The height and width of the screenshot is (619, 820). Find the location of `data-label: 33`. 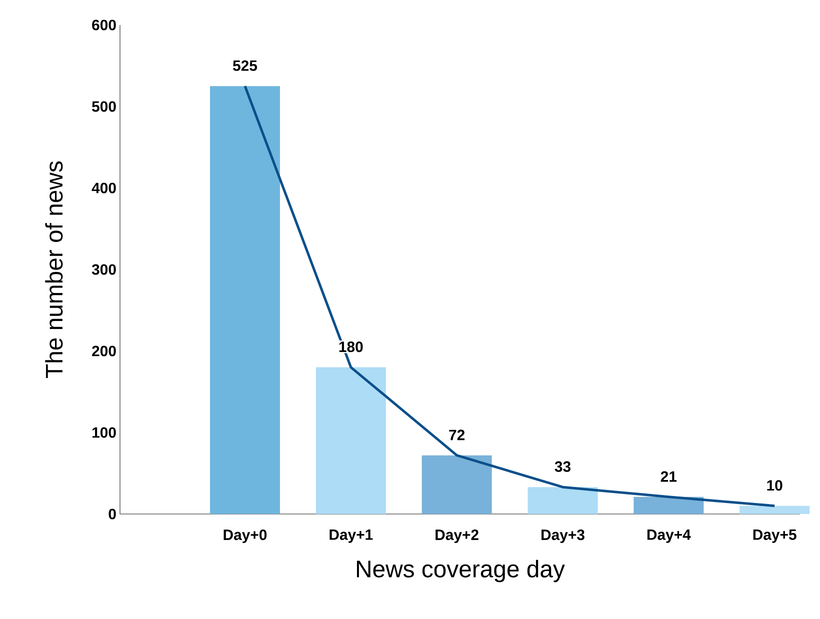

data-label: 33 is located at coordinates (562, 466).